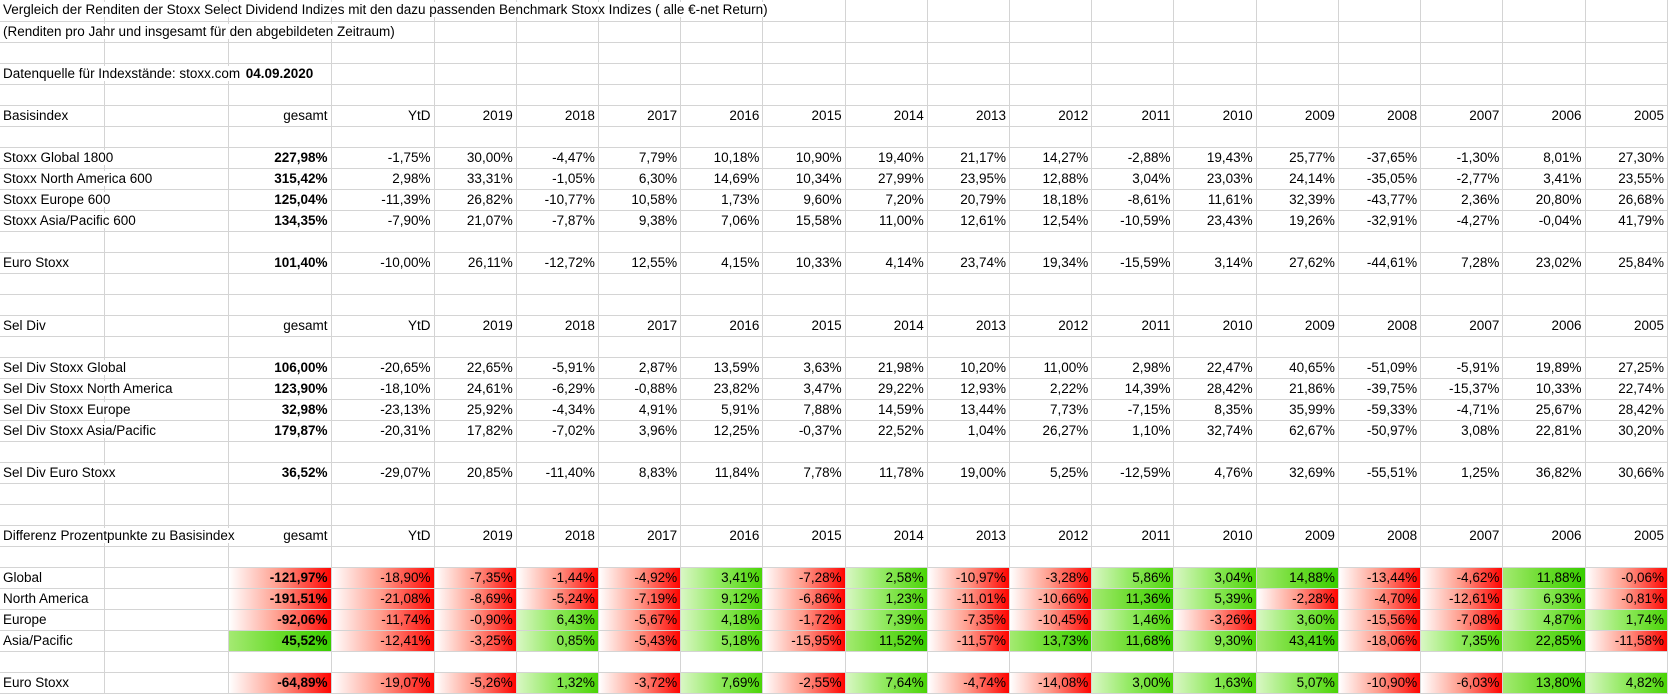 The image size is (1668, 694). What do you see at coordinates (969, 431) in the screenshot?
I see `value-cell: 1,04%` at bounding box center [969, 431].